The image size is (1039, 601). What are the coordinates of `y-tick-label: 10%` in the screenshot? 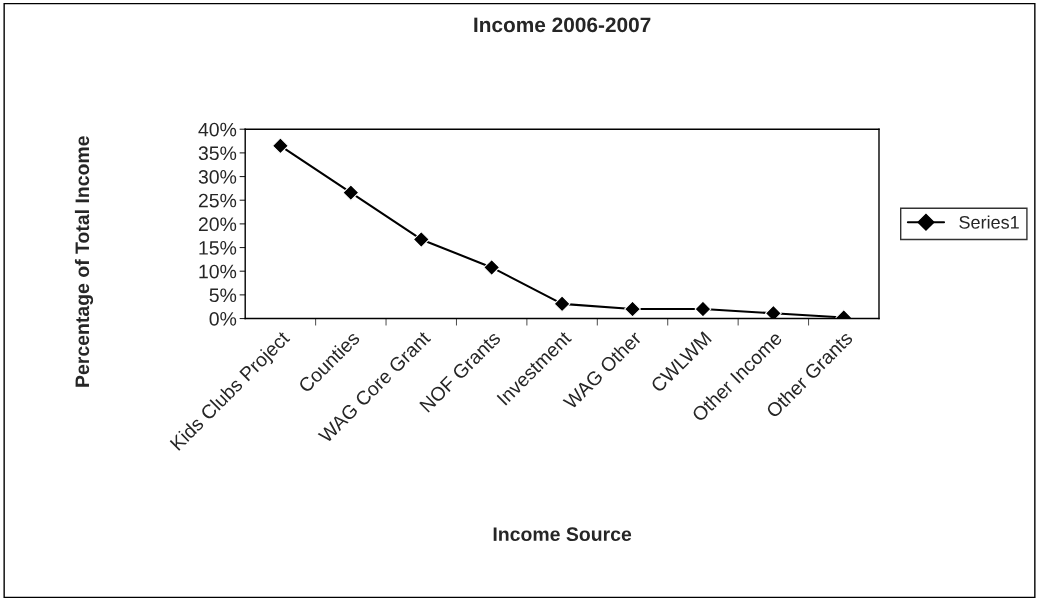 It's located at (218, 271).